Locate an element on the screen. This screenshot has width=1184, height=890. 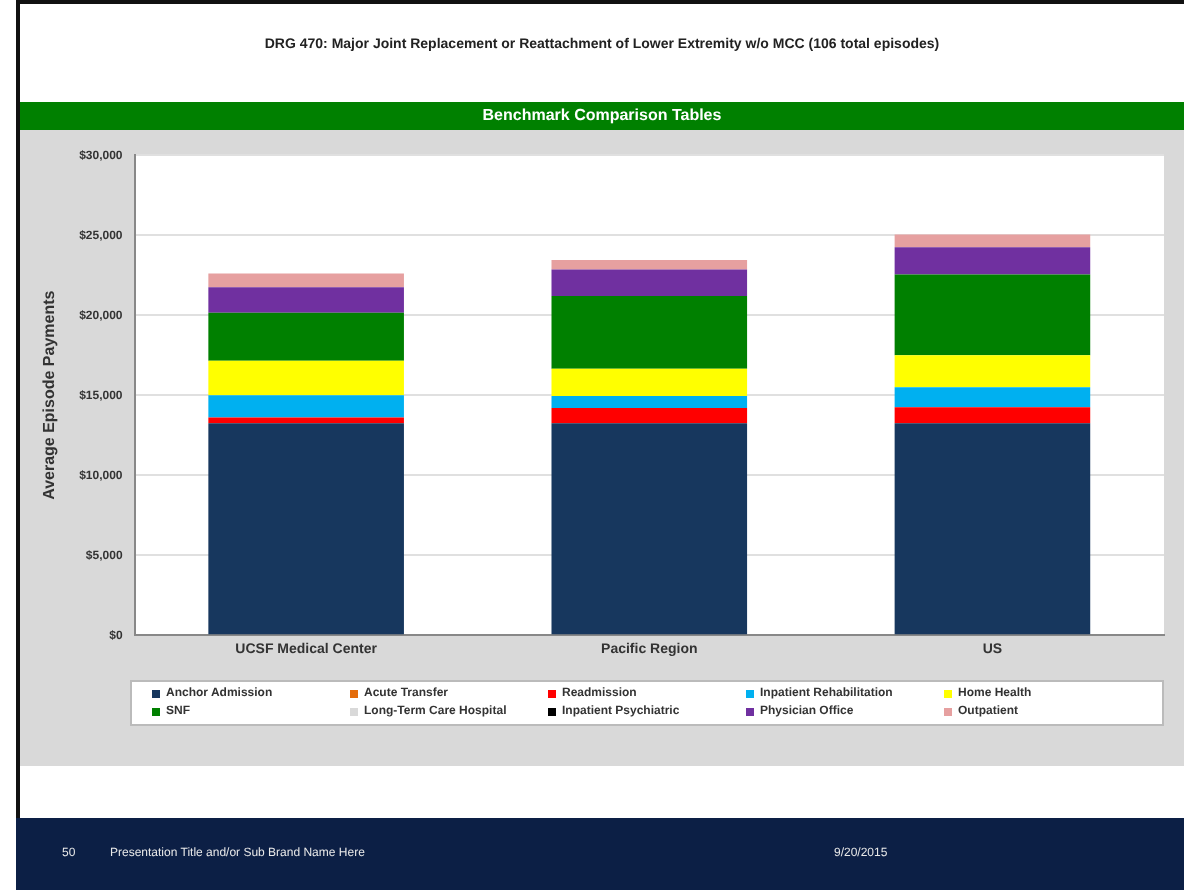
chart-subtitle: Benchmark Comparison Tables is located at coordinates (602, 116).